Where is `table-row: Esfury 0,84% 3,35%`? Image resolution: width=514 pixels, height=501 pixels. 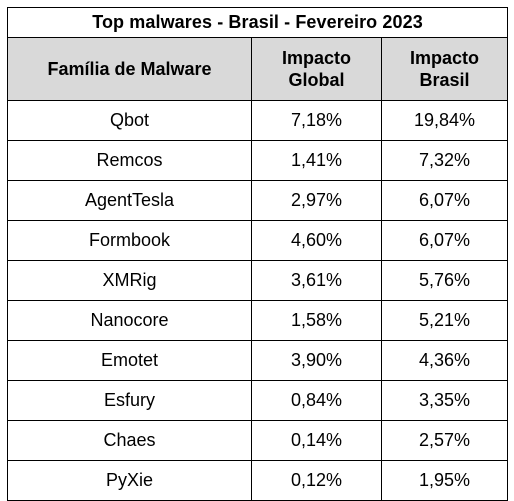 table-row: Esfury 0,84% 3,35% is located at coordinates (258, 400).